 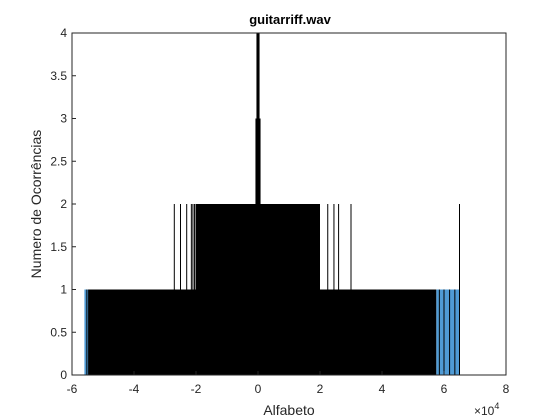 What do you see at coordinates (63, 119) in the screenshot?
I see `y-tick-label-6: 3` at bounding box center [63, 119].